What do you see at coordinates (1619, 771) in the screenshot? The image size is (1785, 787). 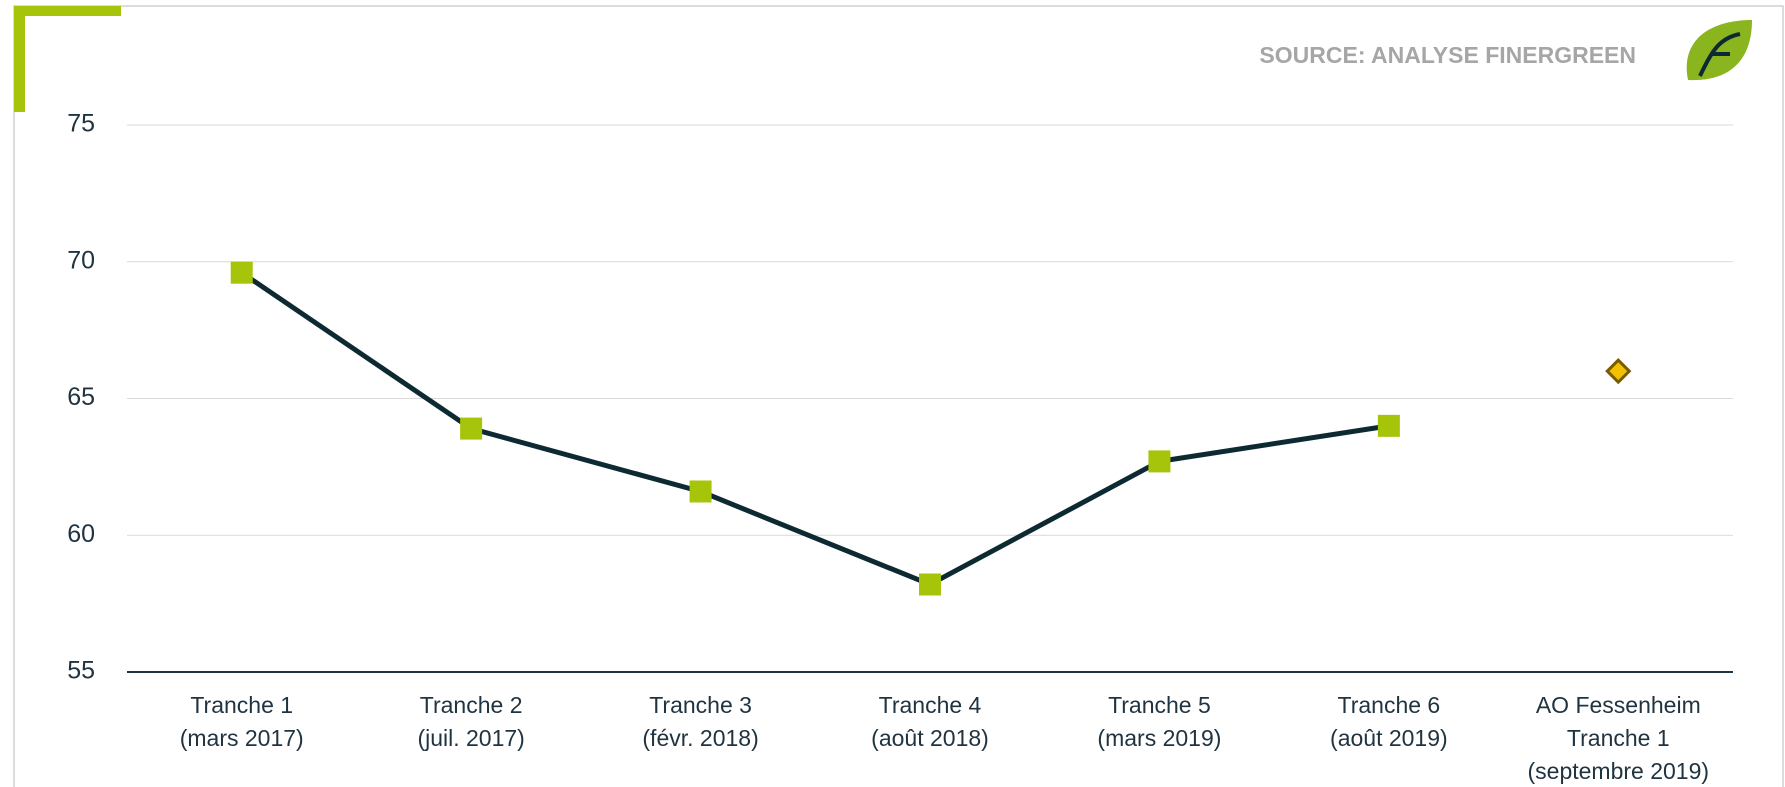 I see `x-tick-label: (septembre 2019)` at bounding box center [1619, 771].